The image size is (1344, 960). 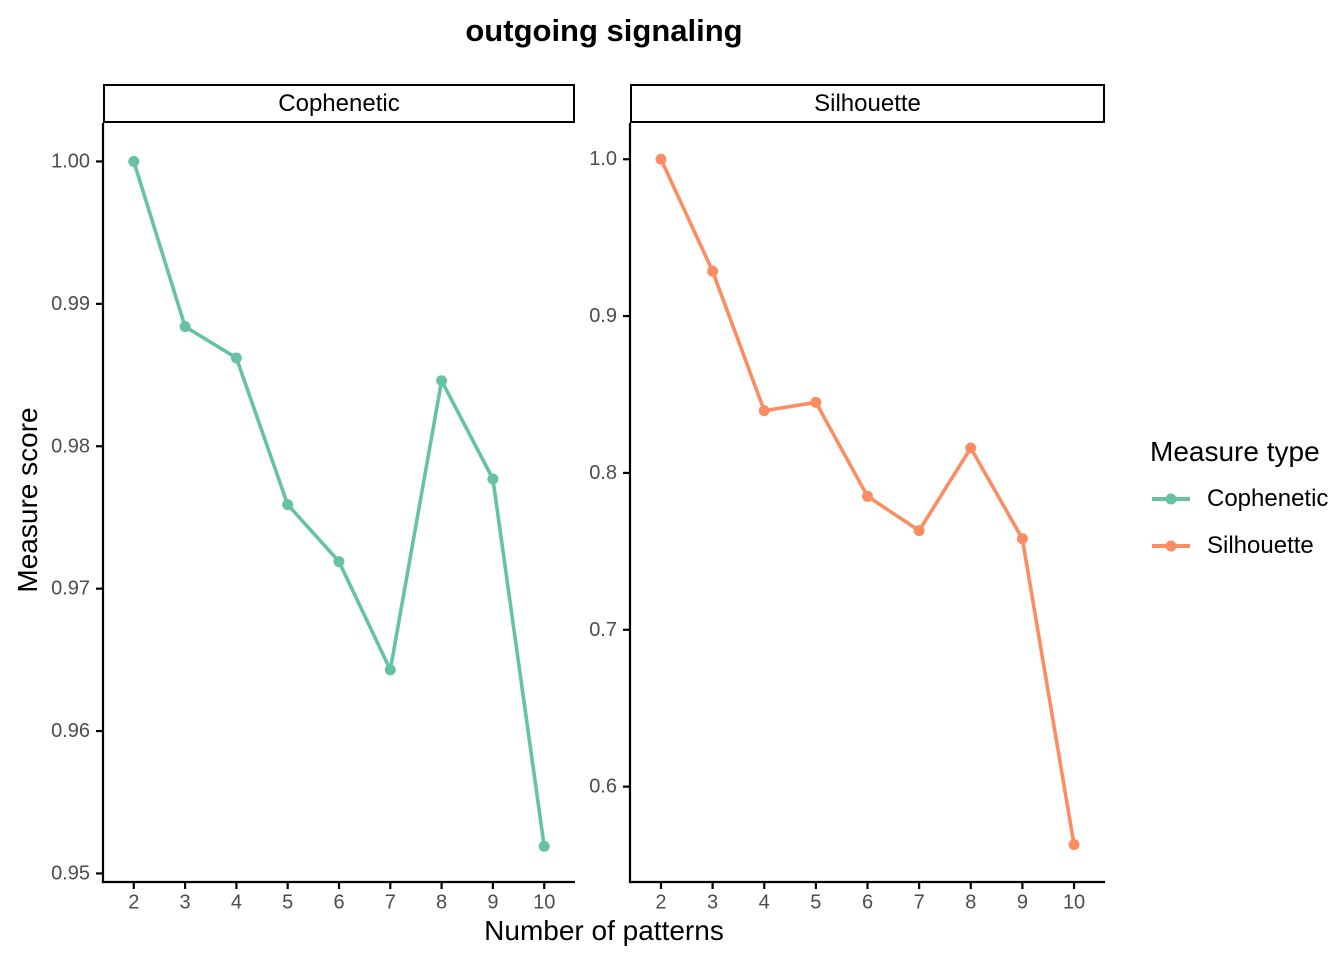 I want to click on legend-label-silhouette: Silhouette, so click(x=1260, y=545).